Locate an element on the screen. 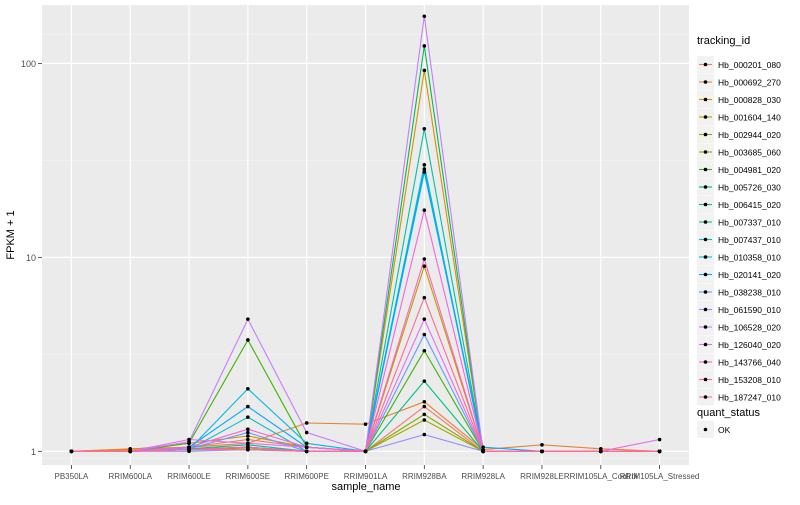 The width and height of the screenshot is (800, 505). legend-label: Hb_126040_020 is located at coordinates (749, 345).